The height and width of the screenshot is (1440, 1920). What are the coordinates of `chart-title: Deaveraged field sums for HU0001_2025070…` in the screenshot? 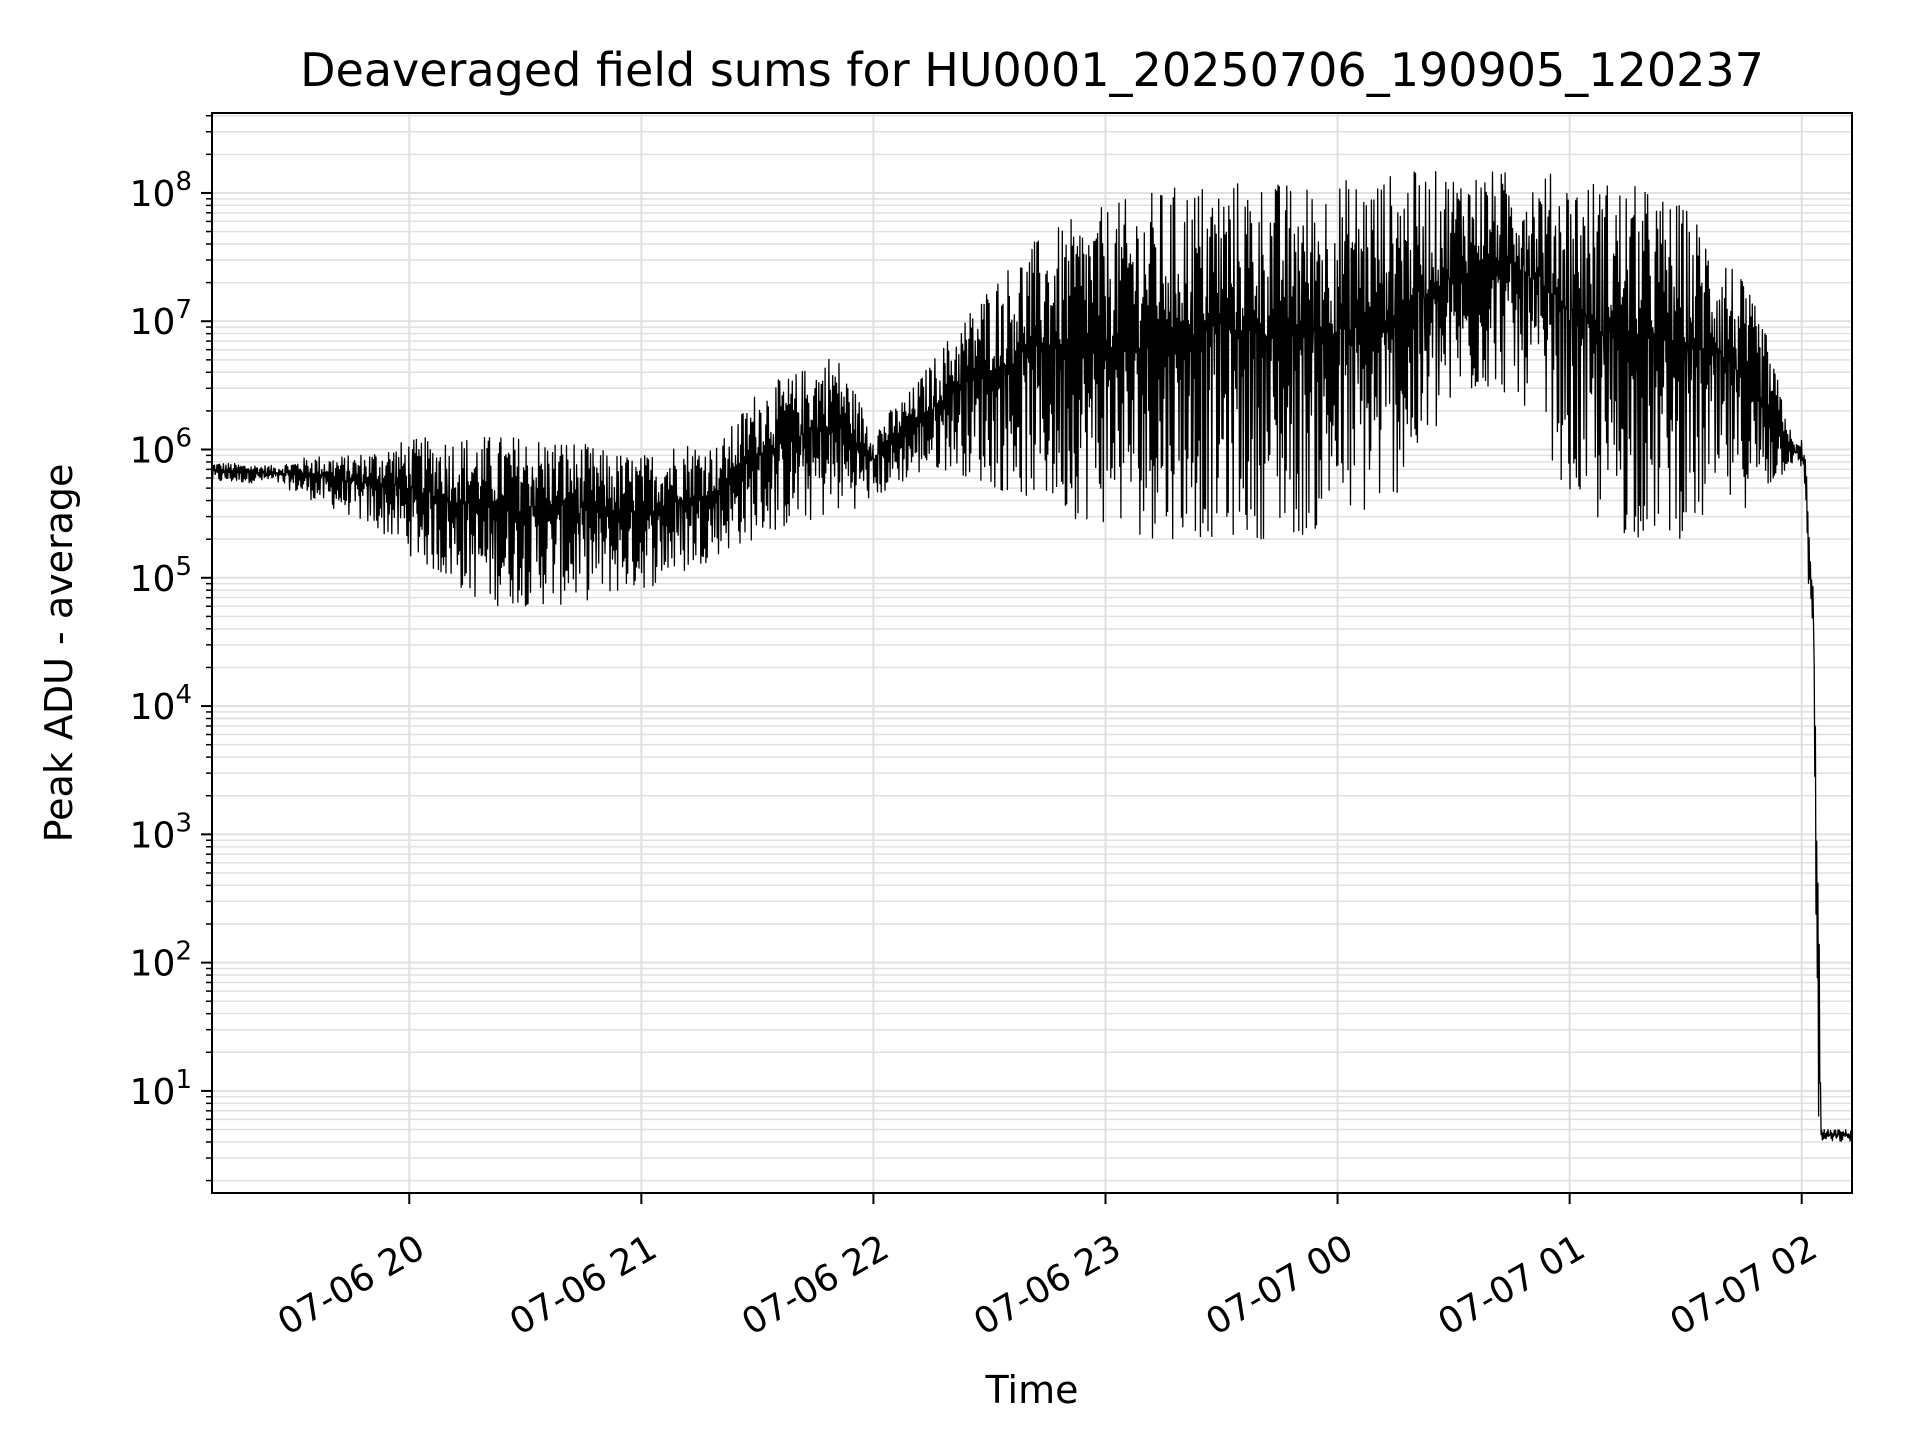 It's located at (1032, 70).